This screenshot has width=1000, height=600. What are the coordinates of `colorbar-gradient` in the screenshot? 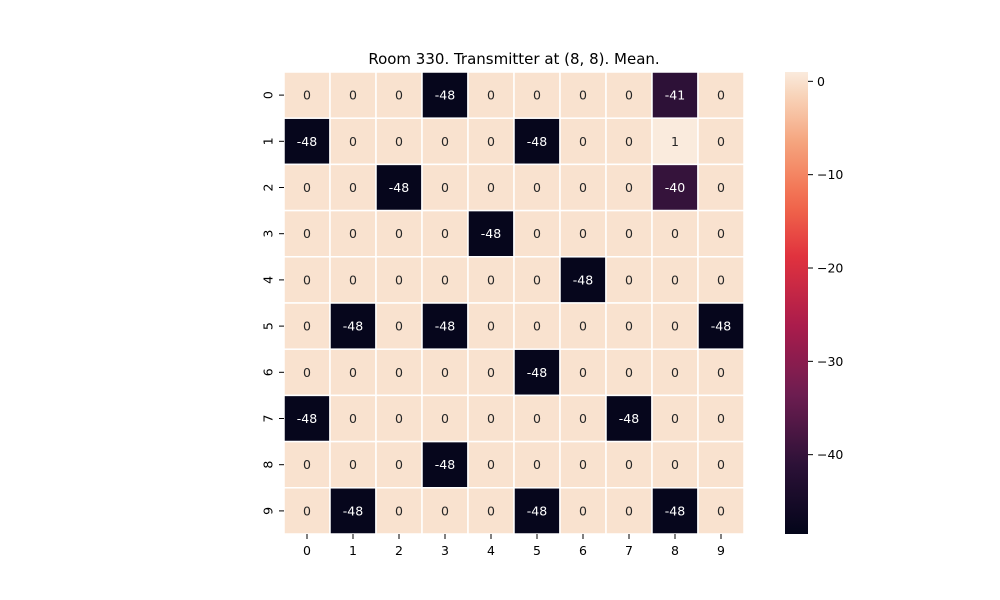 It's located at (796, 303).